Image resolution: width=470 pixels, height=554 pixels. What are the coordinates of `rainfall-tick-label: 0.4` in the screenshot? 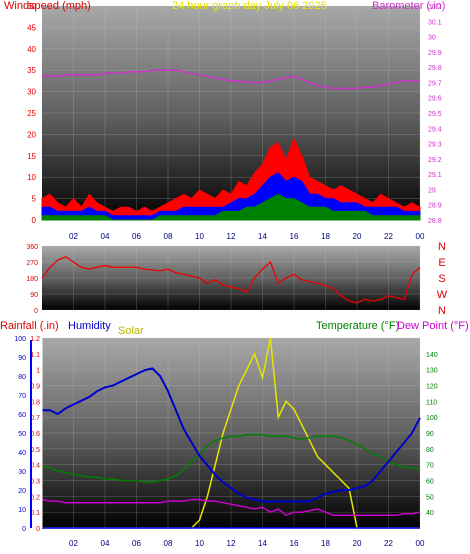 It's located at (35, 466).